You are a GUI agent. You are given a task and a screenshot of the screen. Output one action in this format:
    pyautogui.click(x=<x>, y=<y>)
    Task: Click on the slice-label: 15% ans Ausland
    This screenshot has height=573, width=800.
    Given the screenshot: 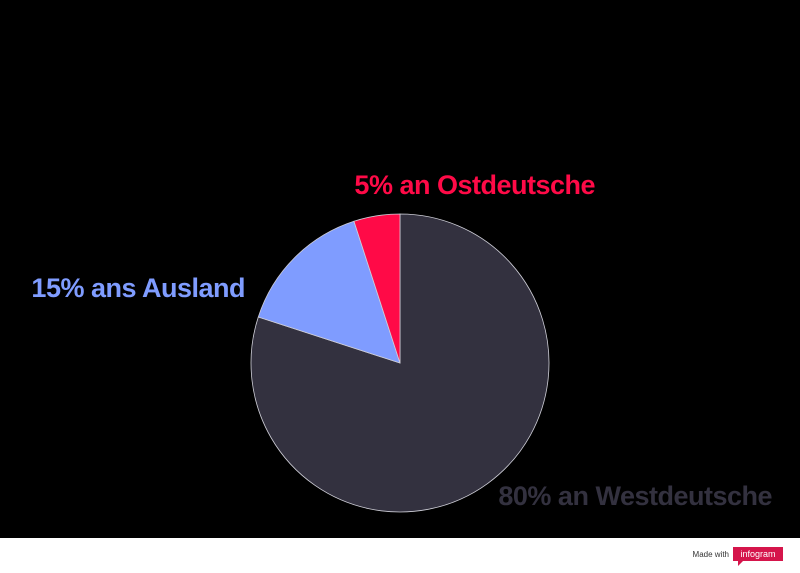 What is the action you would take?
    pyautogui.click(x=138, y=288)
    